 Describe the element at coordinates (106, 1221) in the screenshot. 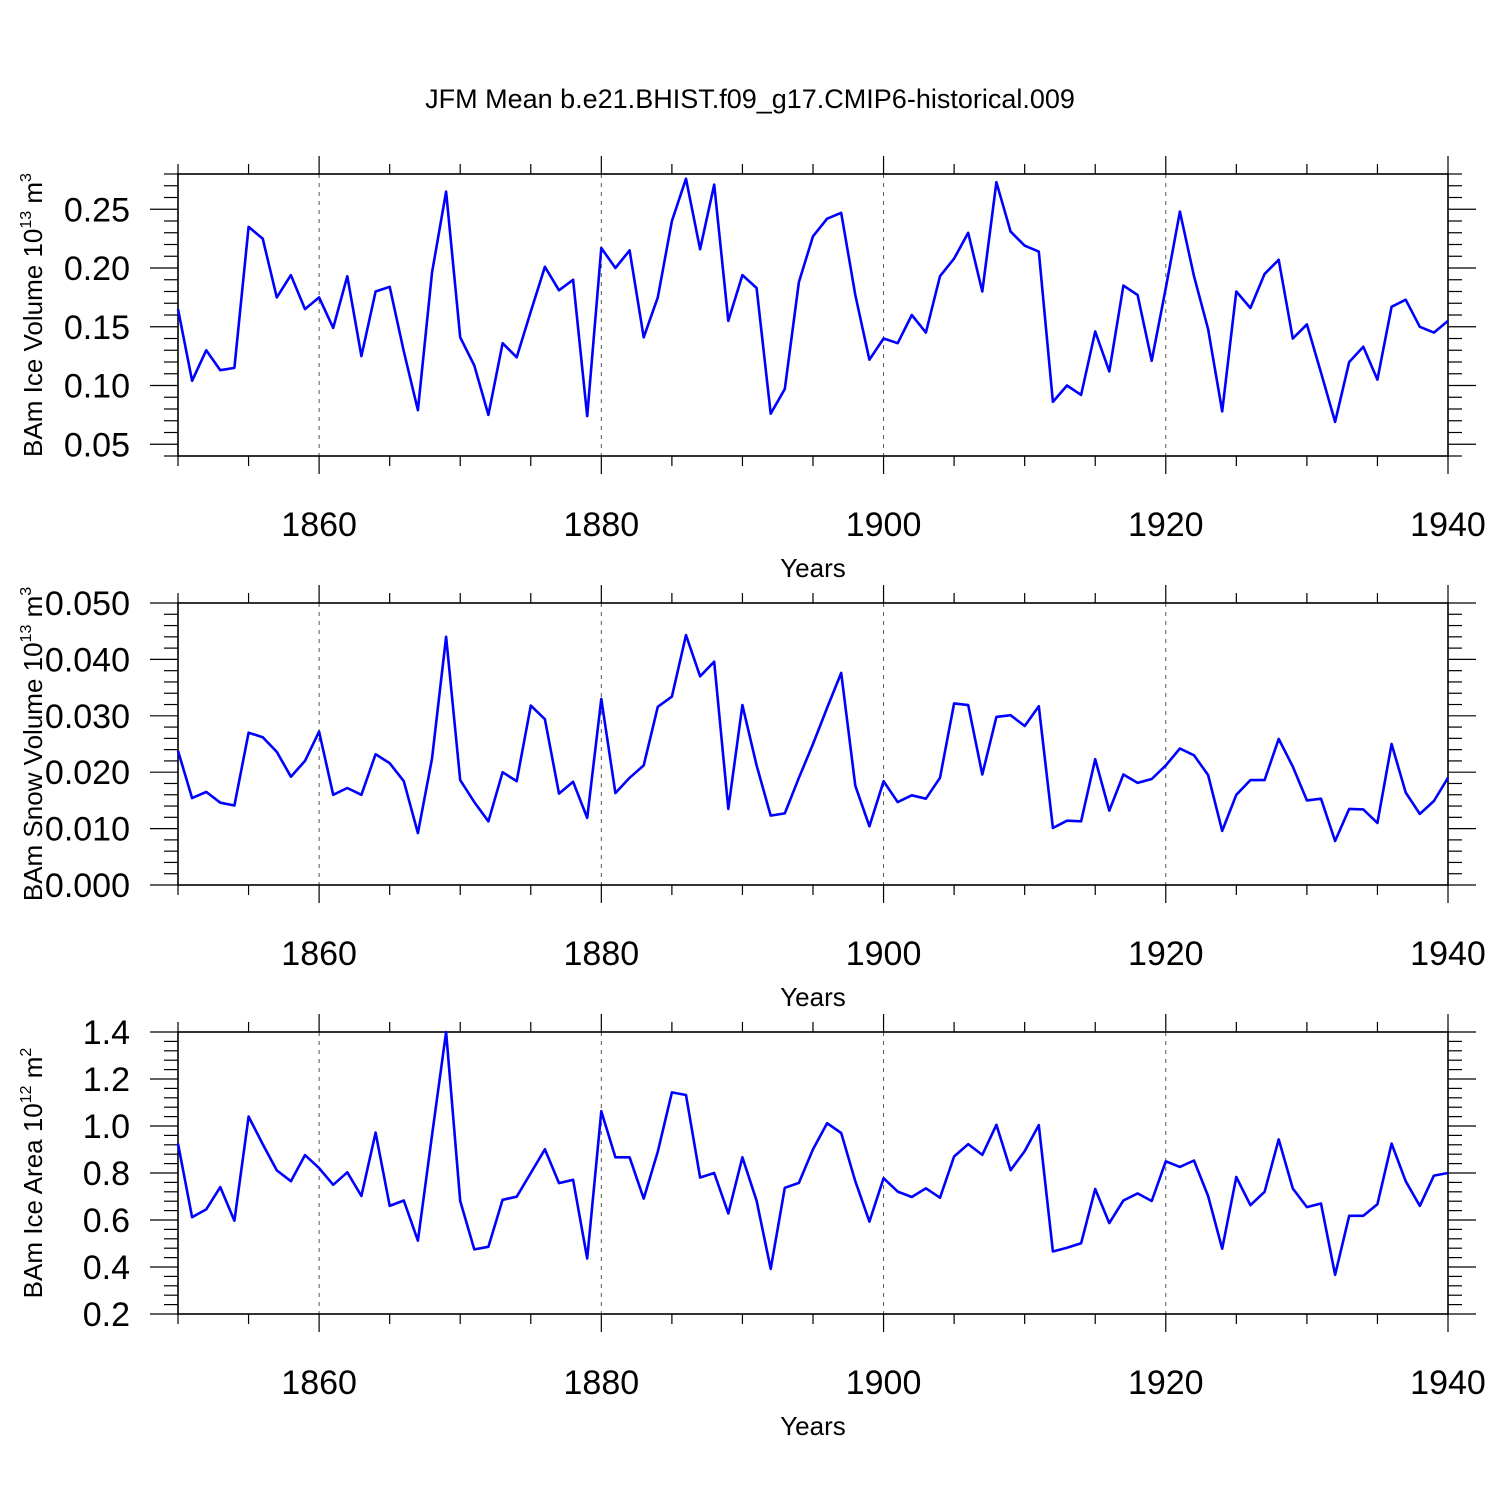

I see `y-tick-label: 0.6` at that location.